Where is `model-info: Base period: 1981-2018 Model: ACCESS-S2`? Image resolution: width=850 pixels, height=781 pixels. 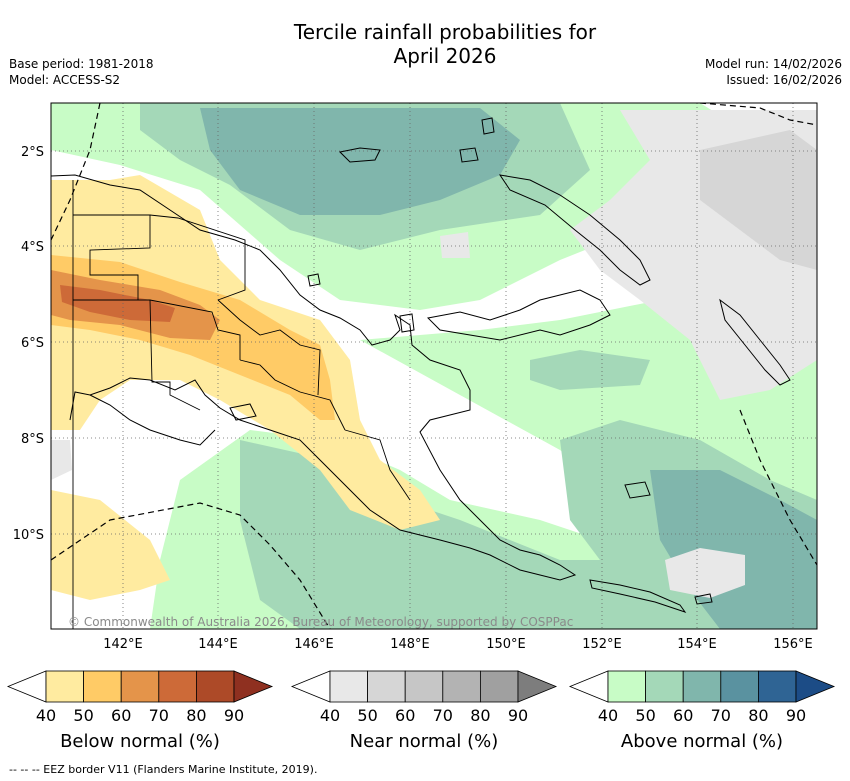
model-info: Base period: 1981-2018 Model: ACCESS-S2 is located at coordinates (81, 72).